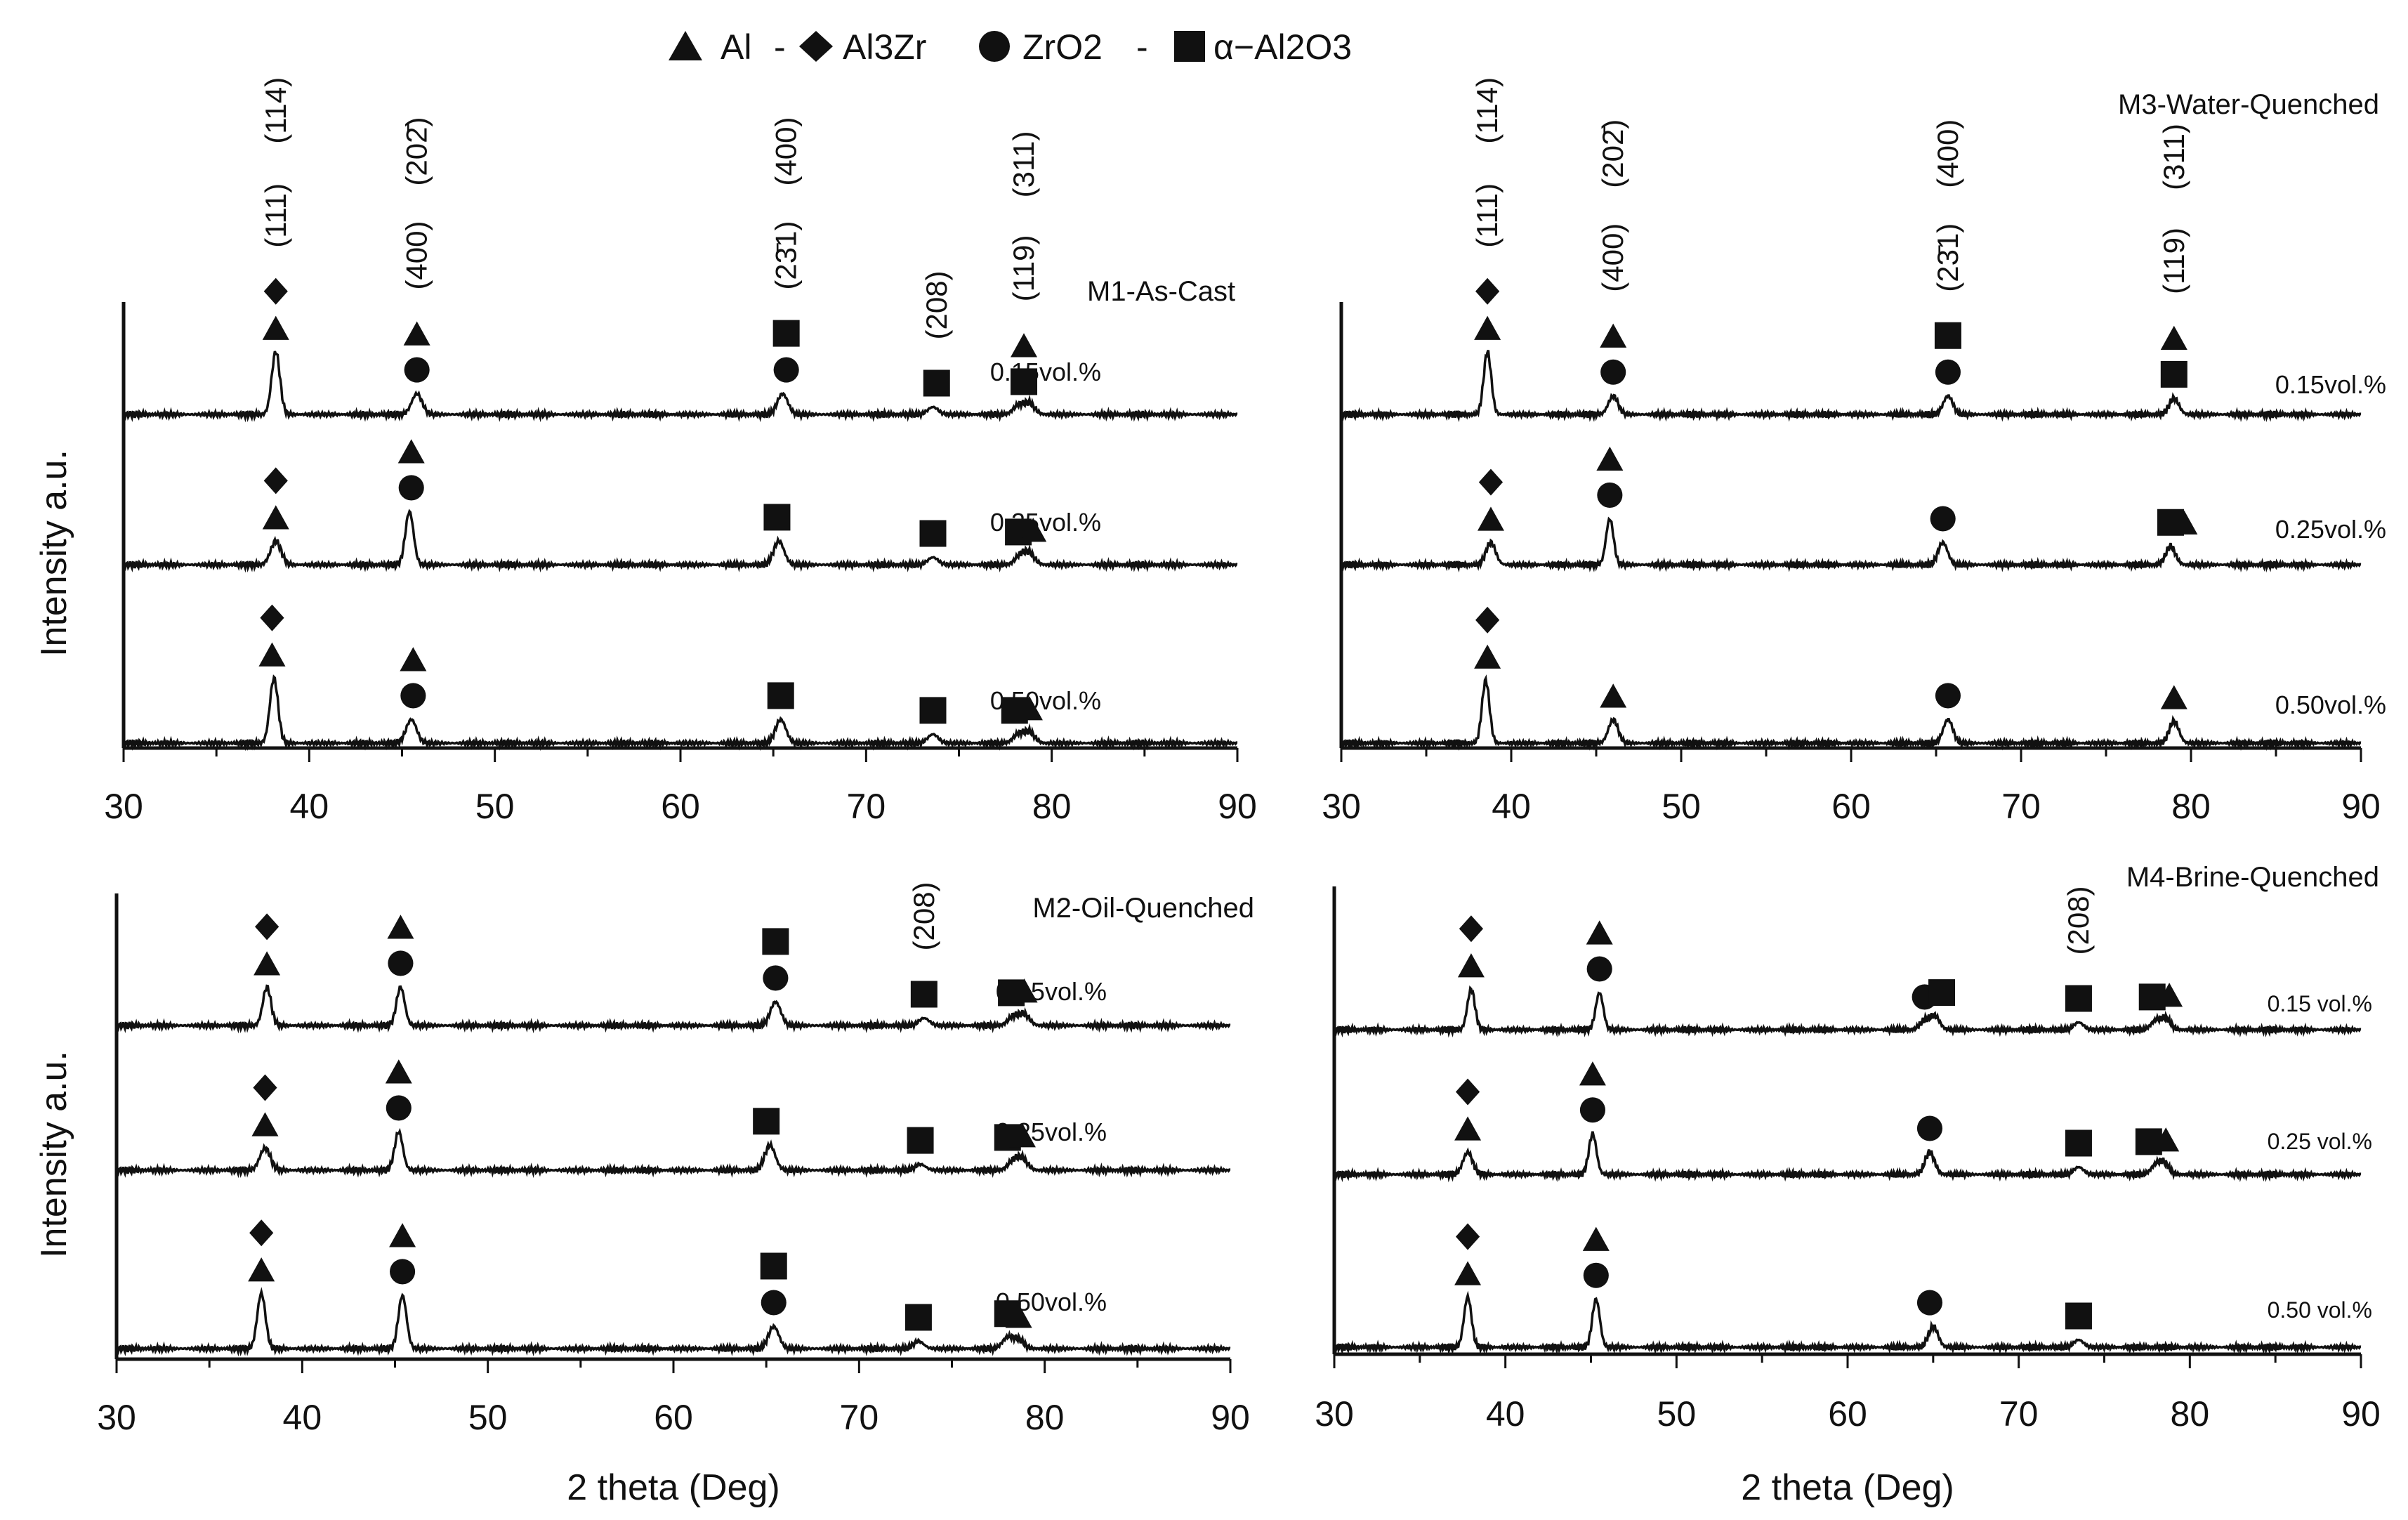 The image size is (2408, 1520). What do you see at coordinates (1334, 1414) in the screenshot?
I see `x-tick-label: 30` at bounding box center [1334, 1414].